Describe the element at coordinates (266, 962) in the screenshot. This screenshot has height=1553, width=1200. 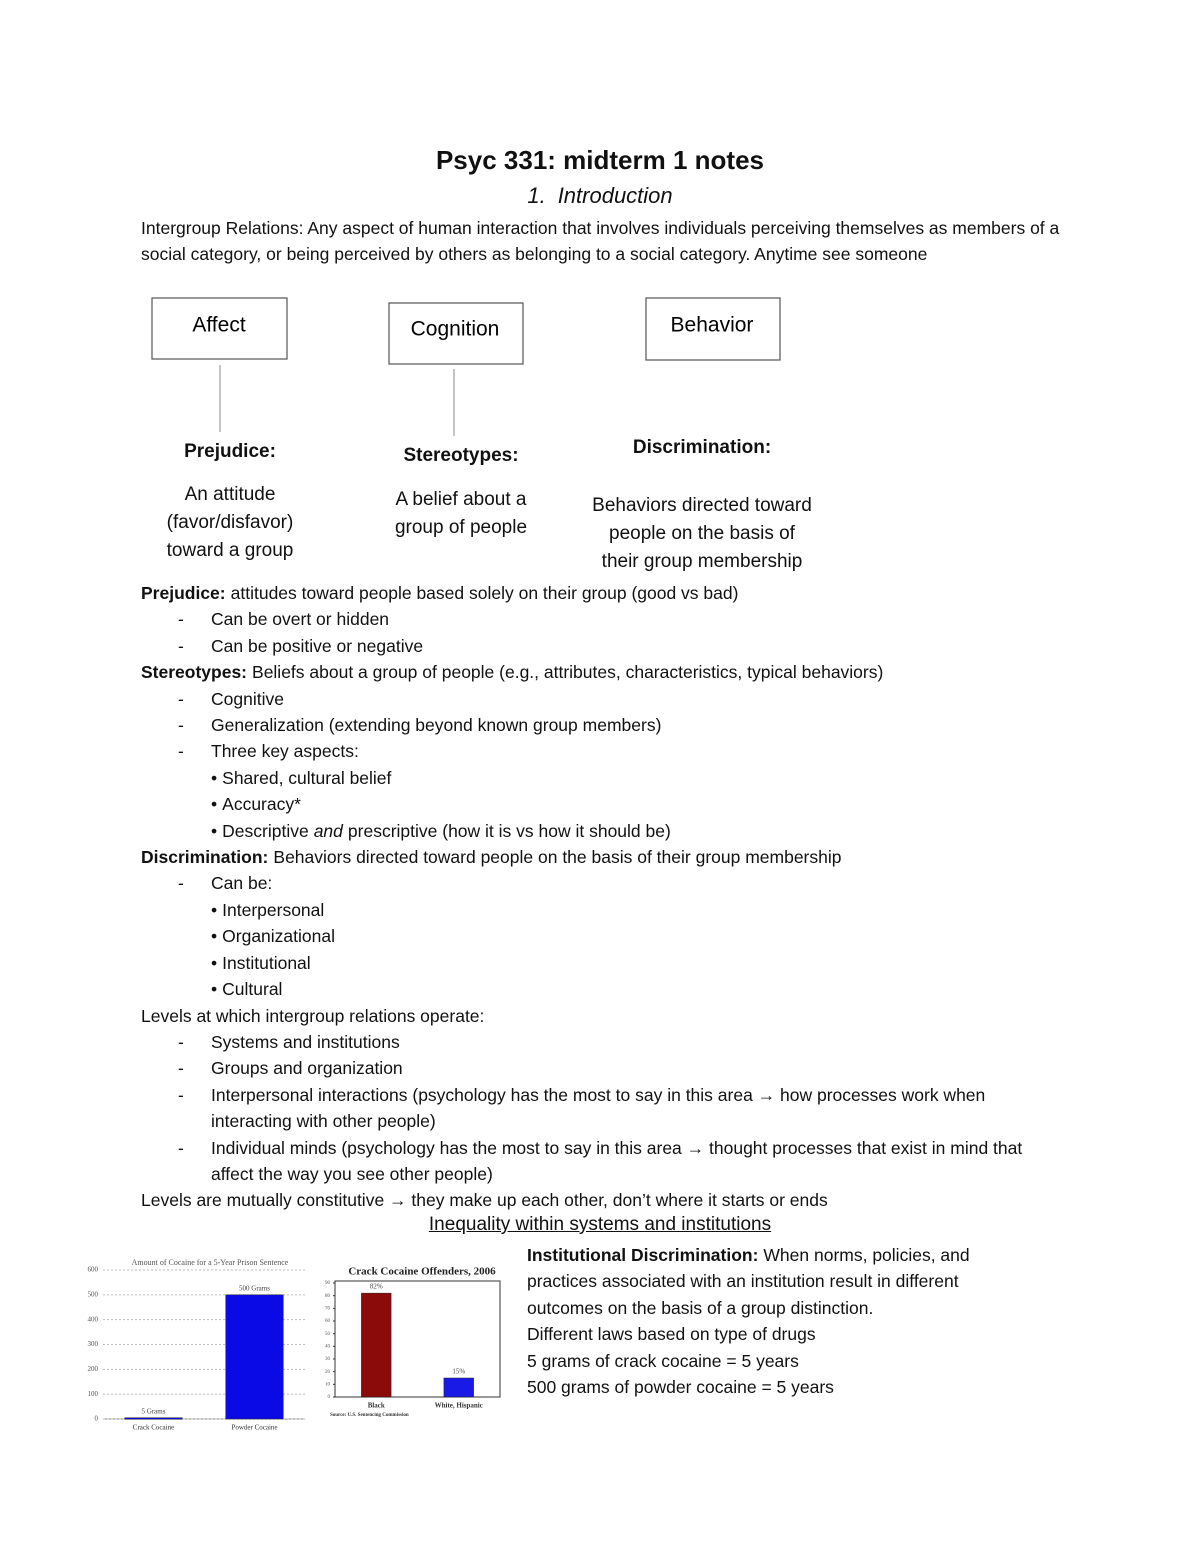
I see `bullet-text: Institutional` at that location.